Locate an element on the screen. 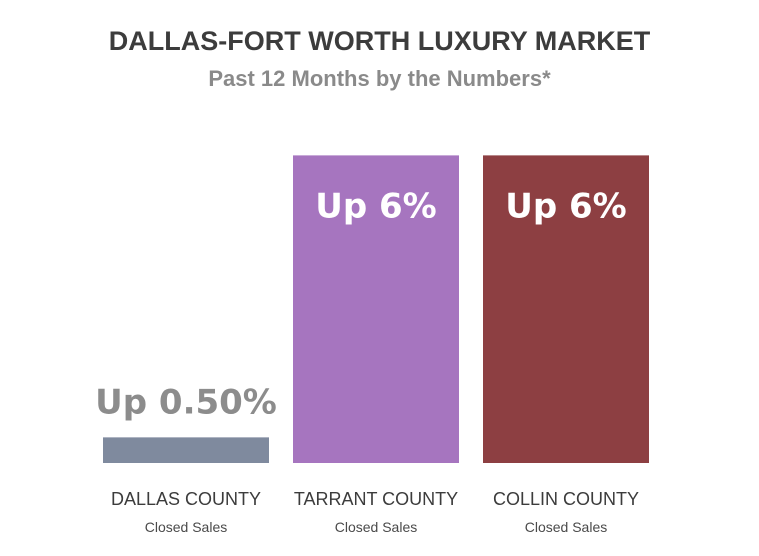 This screenshot has width=759, height=556. chart-title: DALLAS-FORT WORTH LUXURY MARKET is located at coordinates (379, 41).